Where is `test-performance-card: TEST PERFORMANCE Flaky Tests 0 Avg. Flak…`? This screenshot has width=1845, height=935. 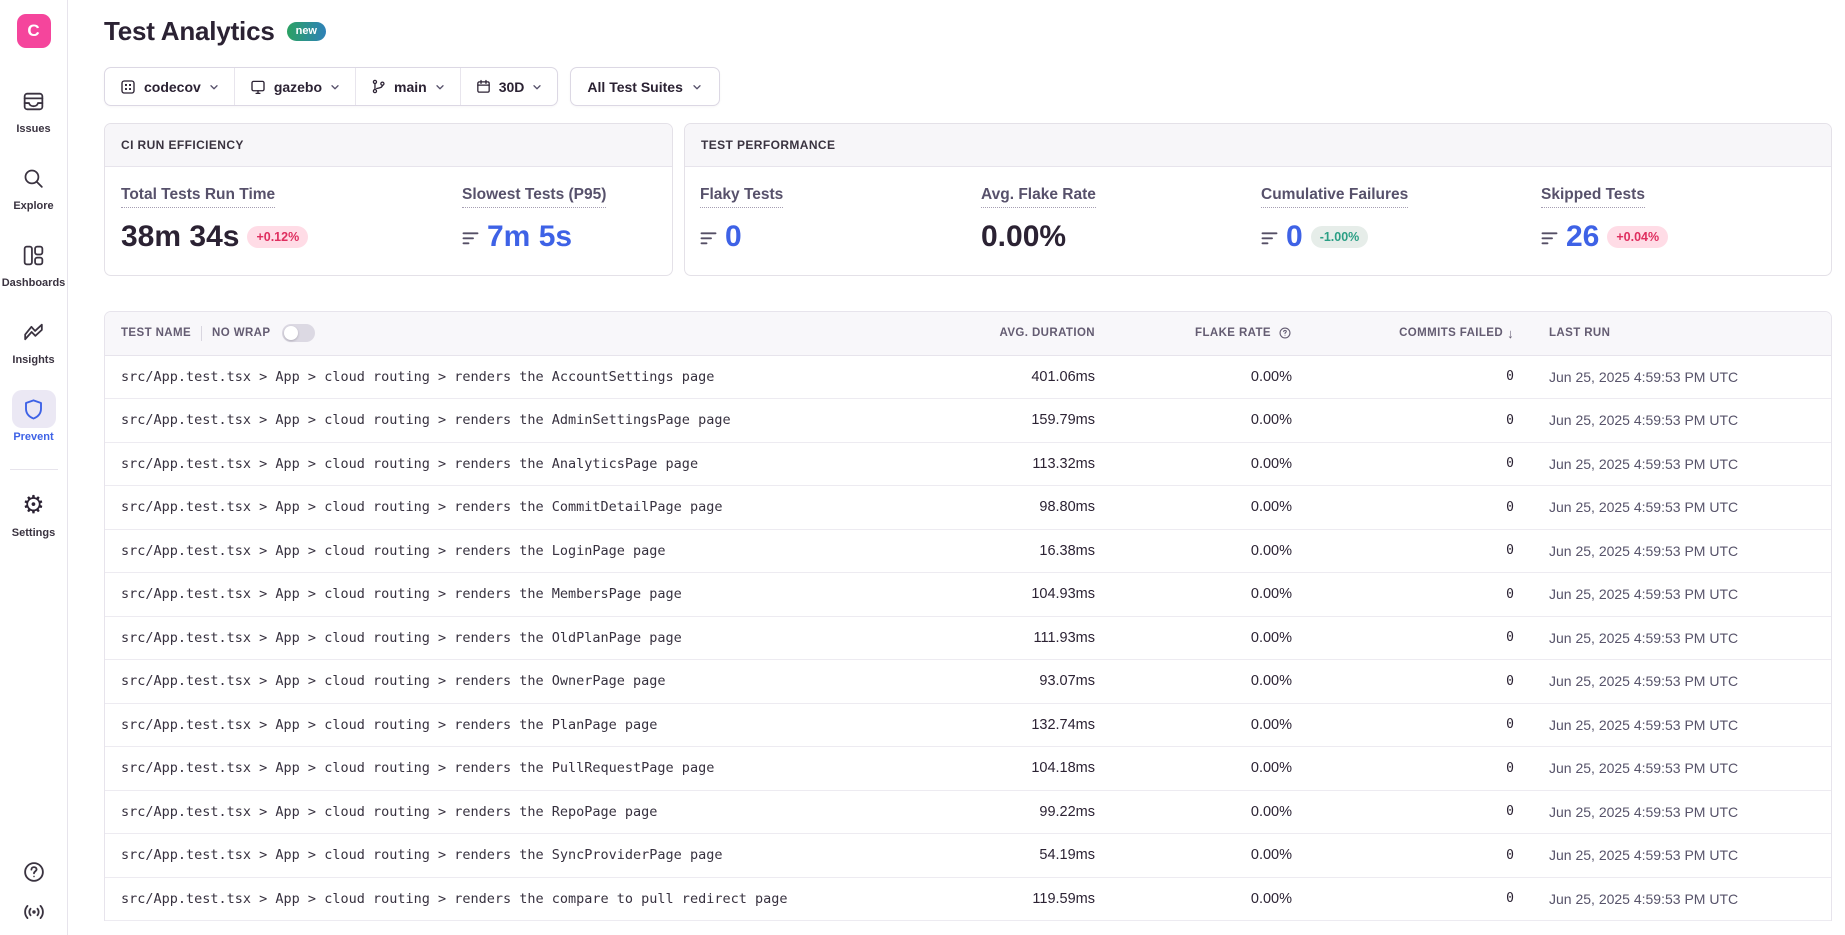 test-performance-card: TEST PERFORMANCE Flaky Tests 0 Avg. Flak… is located at coordinates (1258, 199).